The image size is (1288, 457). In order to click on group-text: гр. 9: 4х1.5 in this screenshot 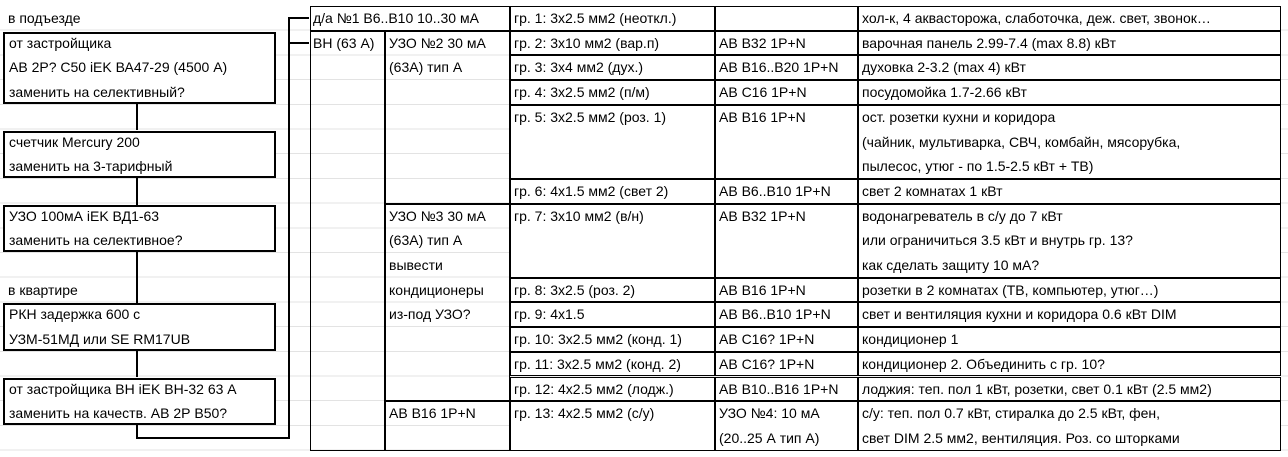, I will do `click(549, 314)`.